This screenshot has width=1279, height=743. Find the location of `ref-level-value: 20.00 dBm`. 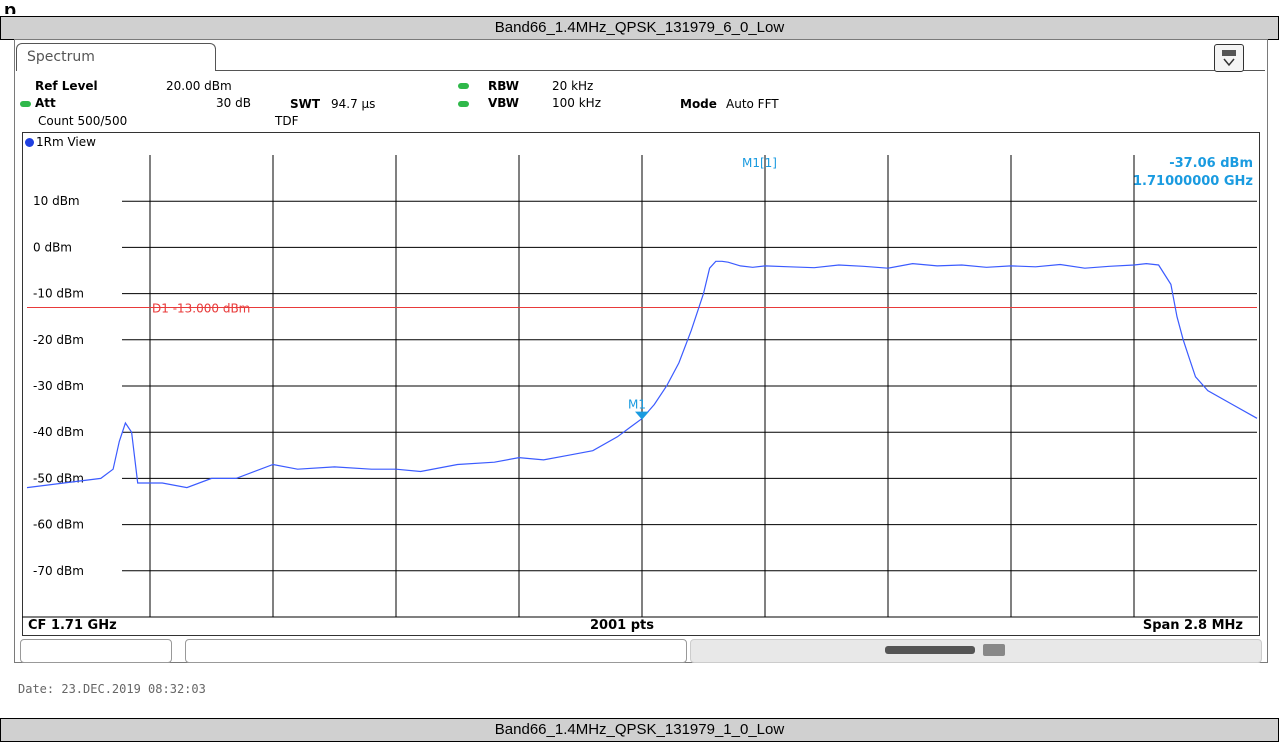

ref-level-value: 20.00 dBm is located at coordinates (199, 86).